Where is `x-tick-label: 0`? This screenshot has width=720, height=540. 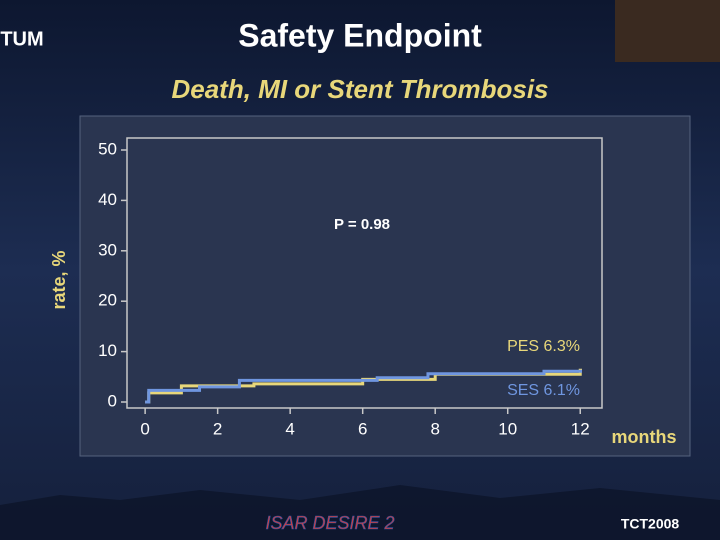
x-tick-label: 0 is located at coordinates (144, 428).